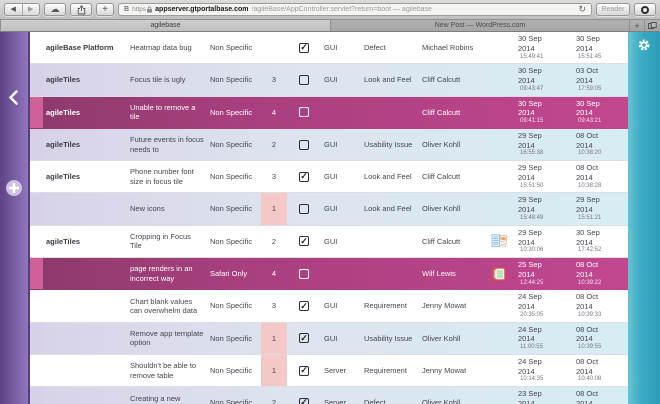  I want to click on cell-severity: 1, so click(274, 338).